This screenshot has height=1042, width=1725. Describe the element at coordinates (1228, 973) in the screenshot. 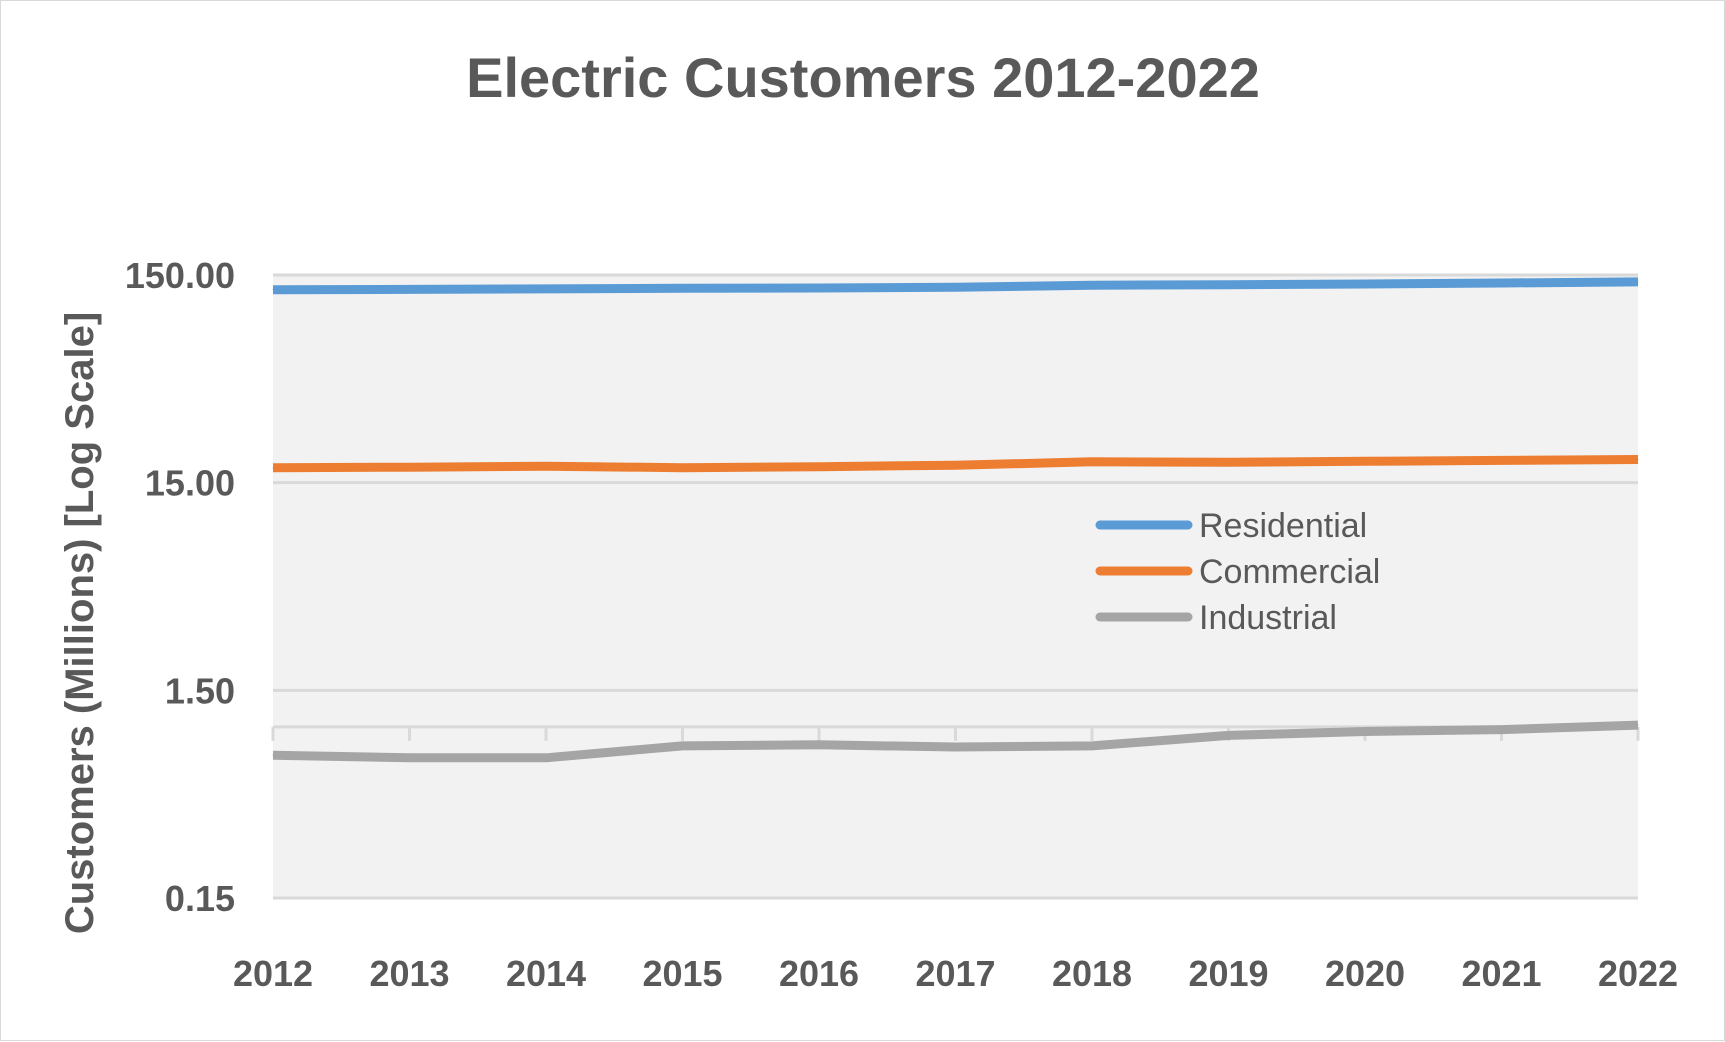

I see `x-tick-label: 2019` at that location.